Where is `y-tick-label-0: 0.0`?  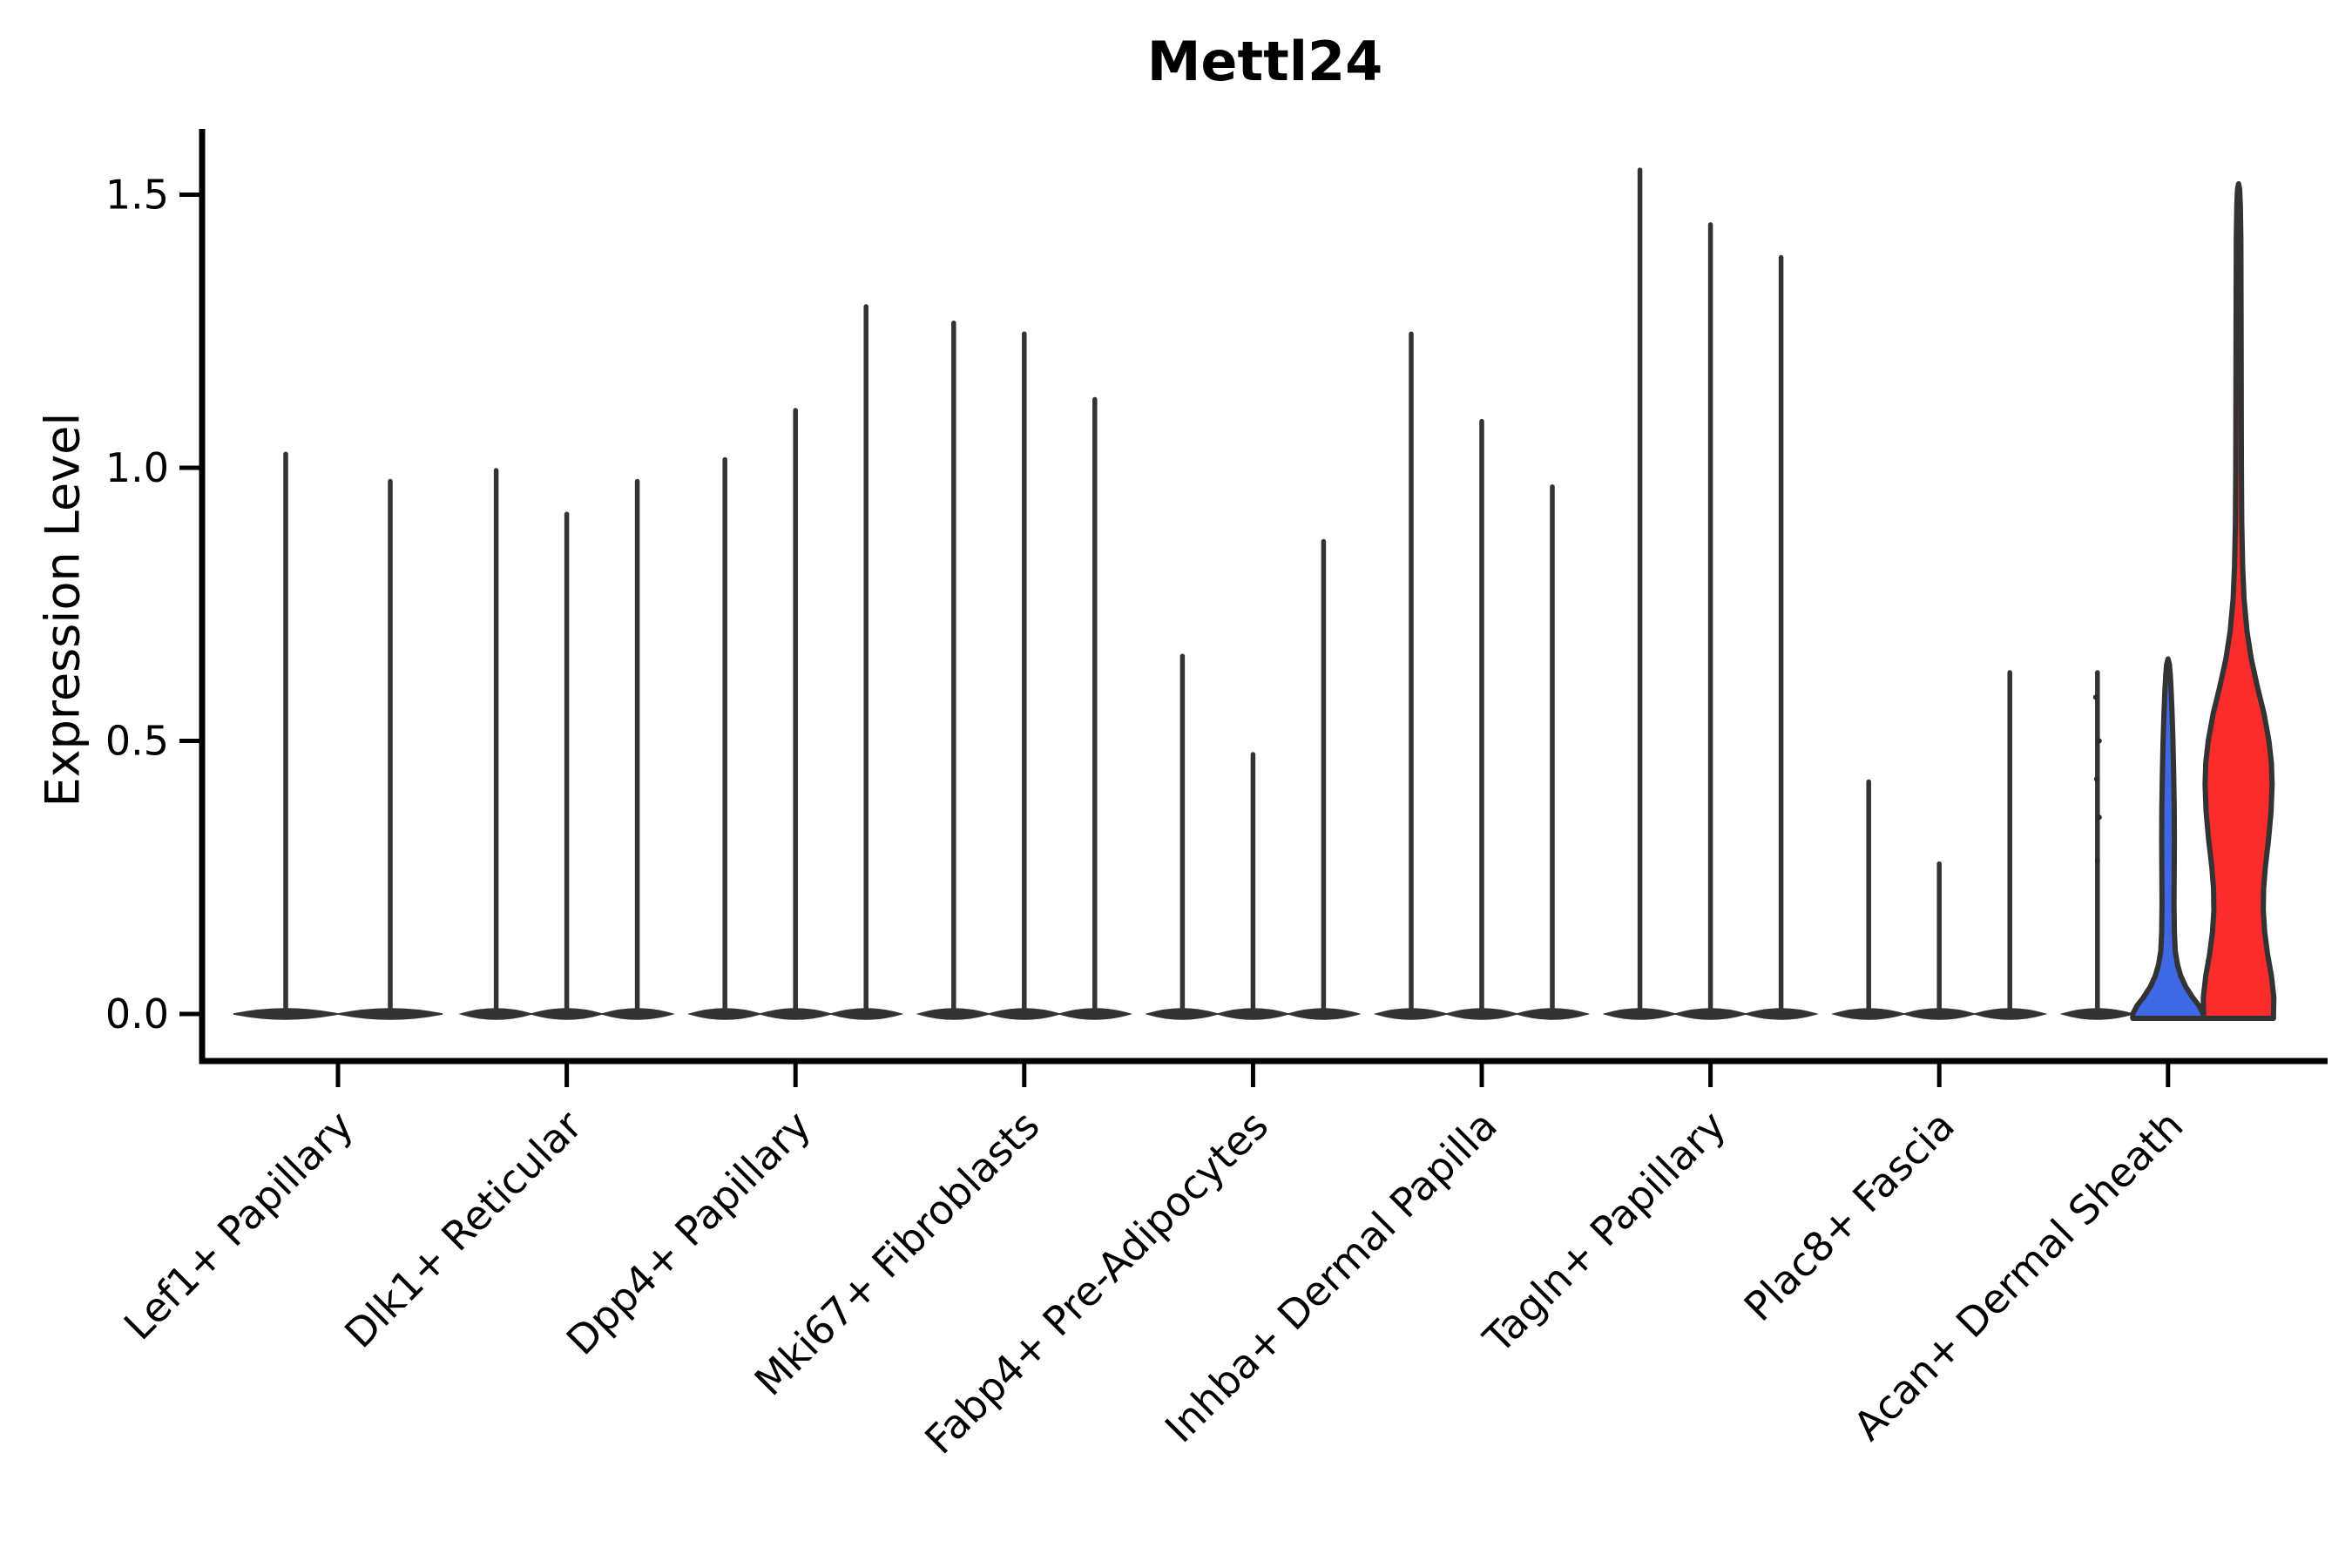
y-tick-label-0: 0.0 is located at coordinates (137, 1014).